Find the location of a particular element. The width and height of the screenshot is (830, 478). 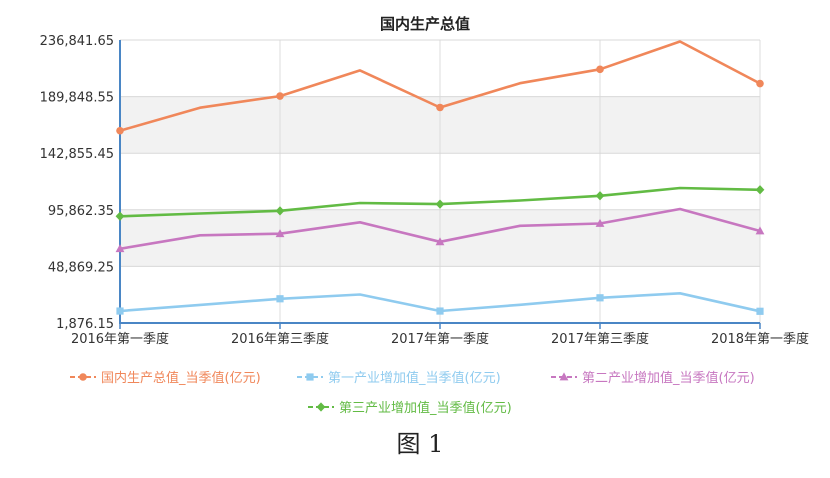

figure-caption: 图 1 is located at coordinates (420, 444).